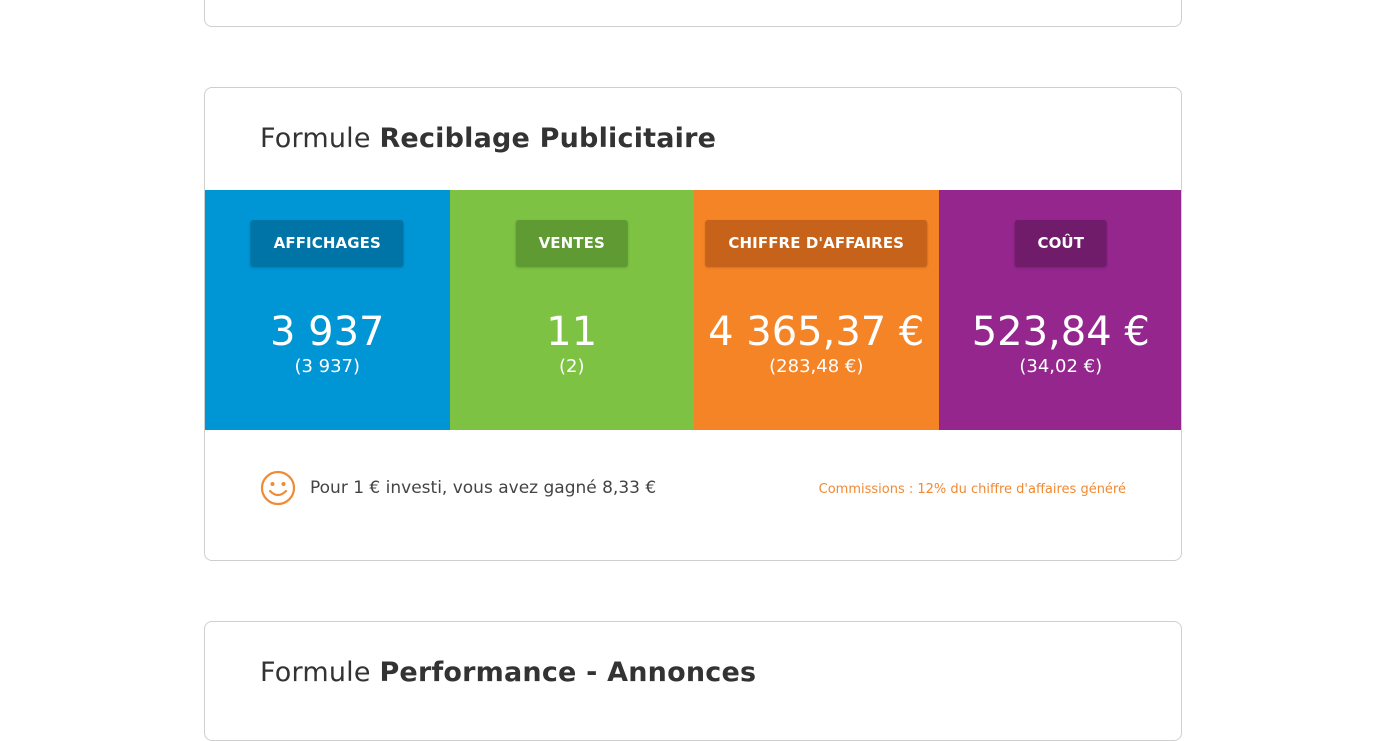  I want to click on roi-text: Pour 1 € investi, vous avez gagné 8,33 €, so click(483, 488).